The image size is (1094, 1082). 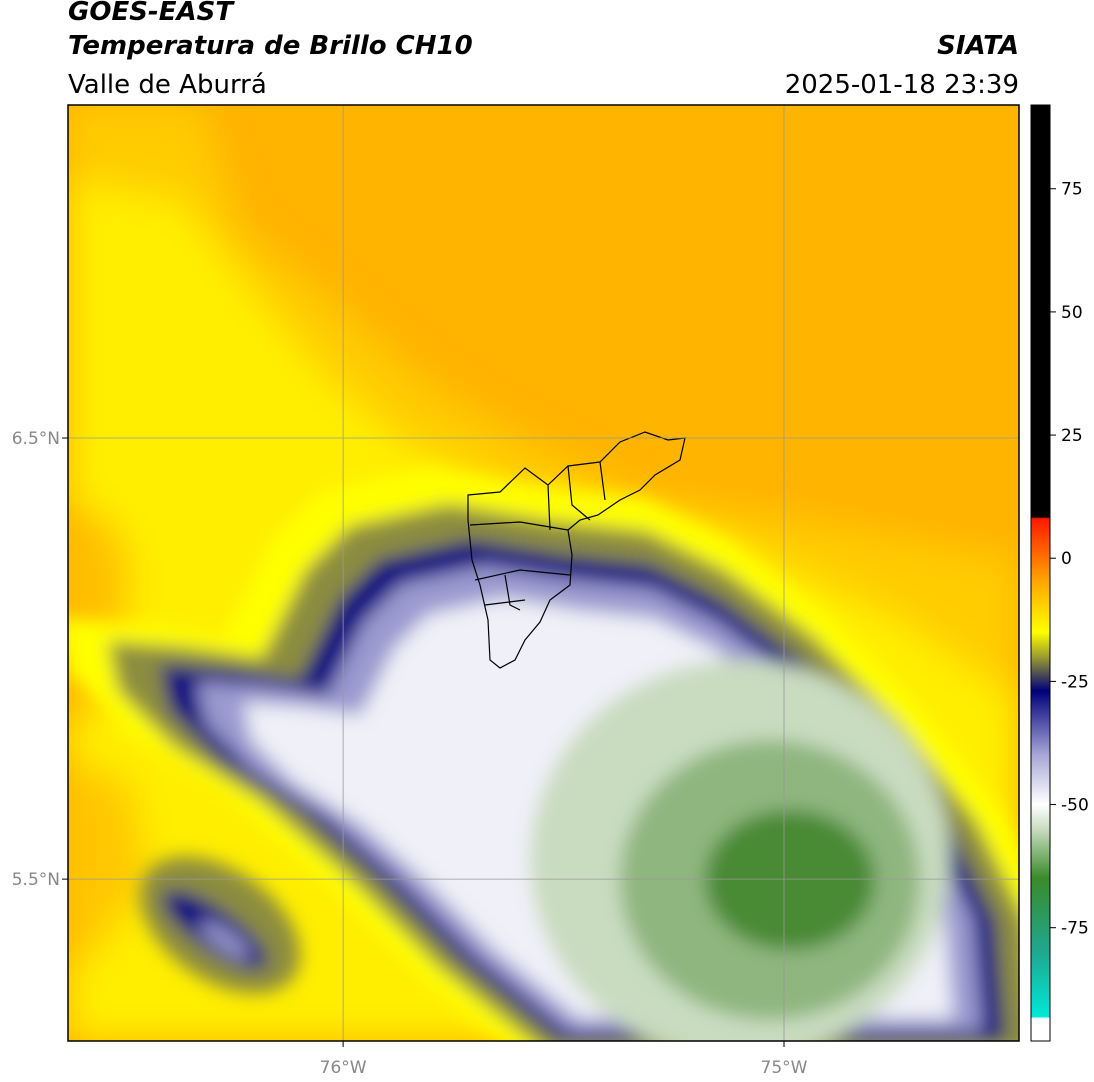 What do you see at coordinates (167, 85) in the screenshot?
I see `region: Valle de Aburrá` at bounding box center [167, 85].